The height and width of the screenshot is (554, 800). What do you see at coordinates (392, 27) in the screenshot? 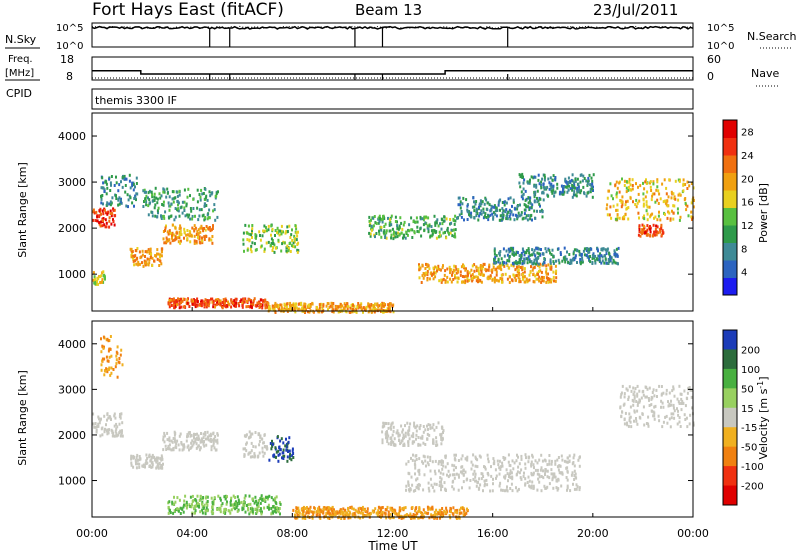
I see `noise-search-line` at bounding box center [392, 27].